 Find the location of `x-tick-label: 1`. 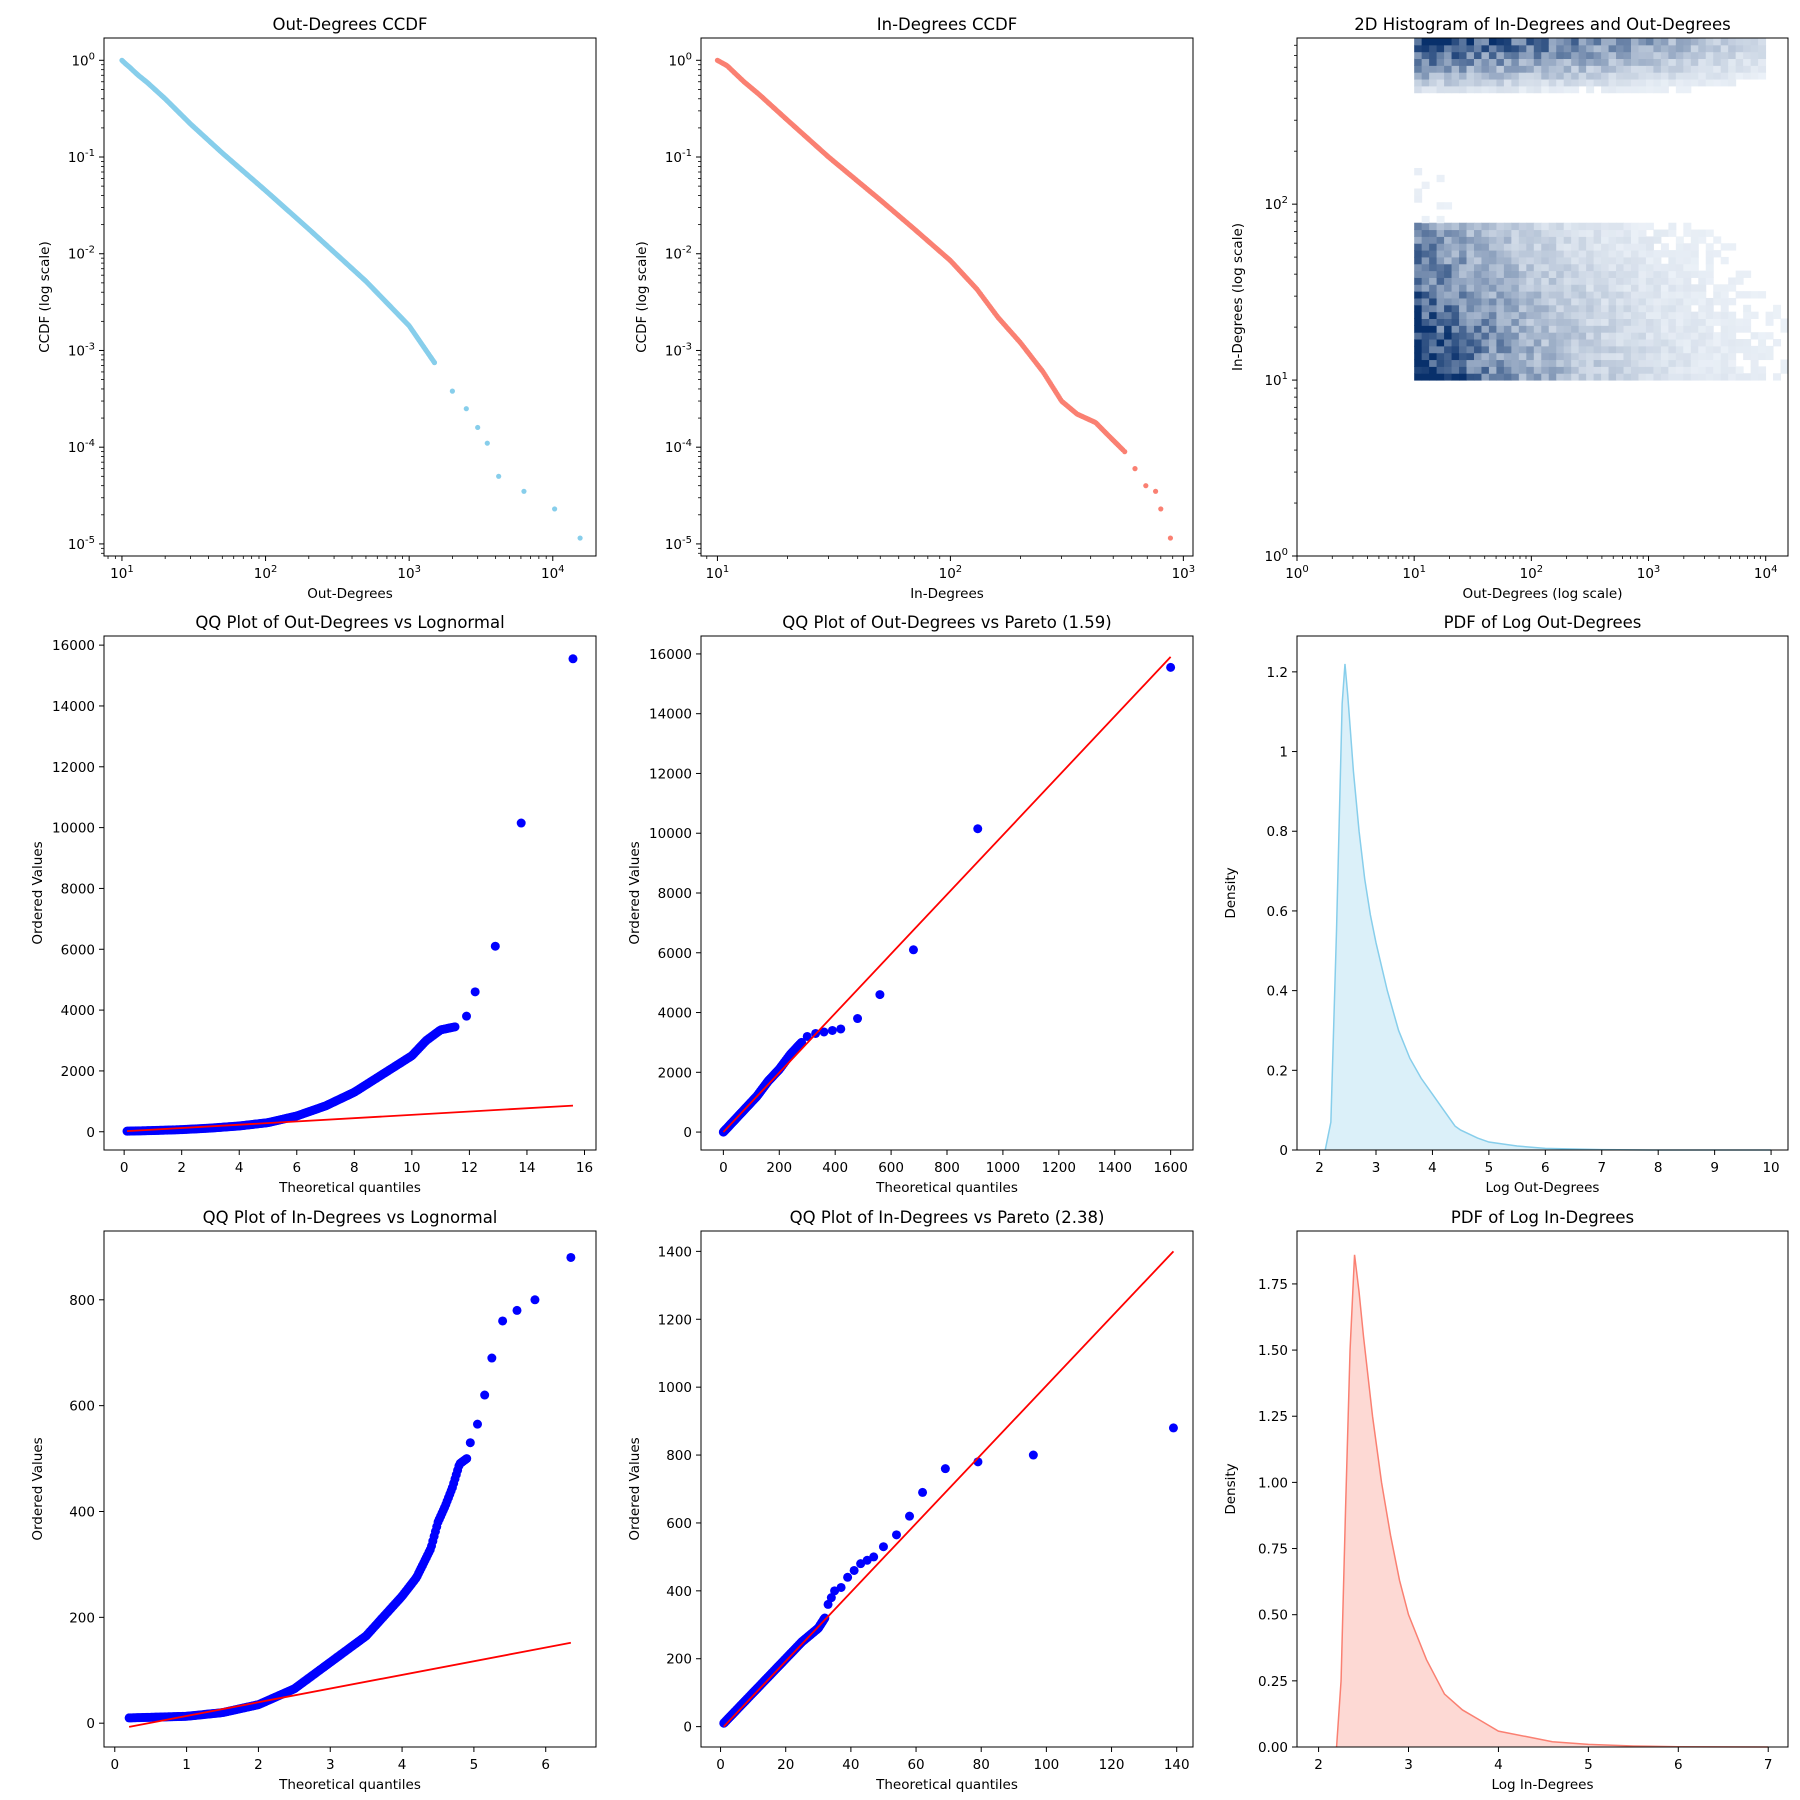

x-tick-label: 1 is located at coordinates (186, 1765).